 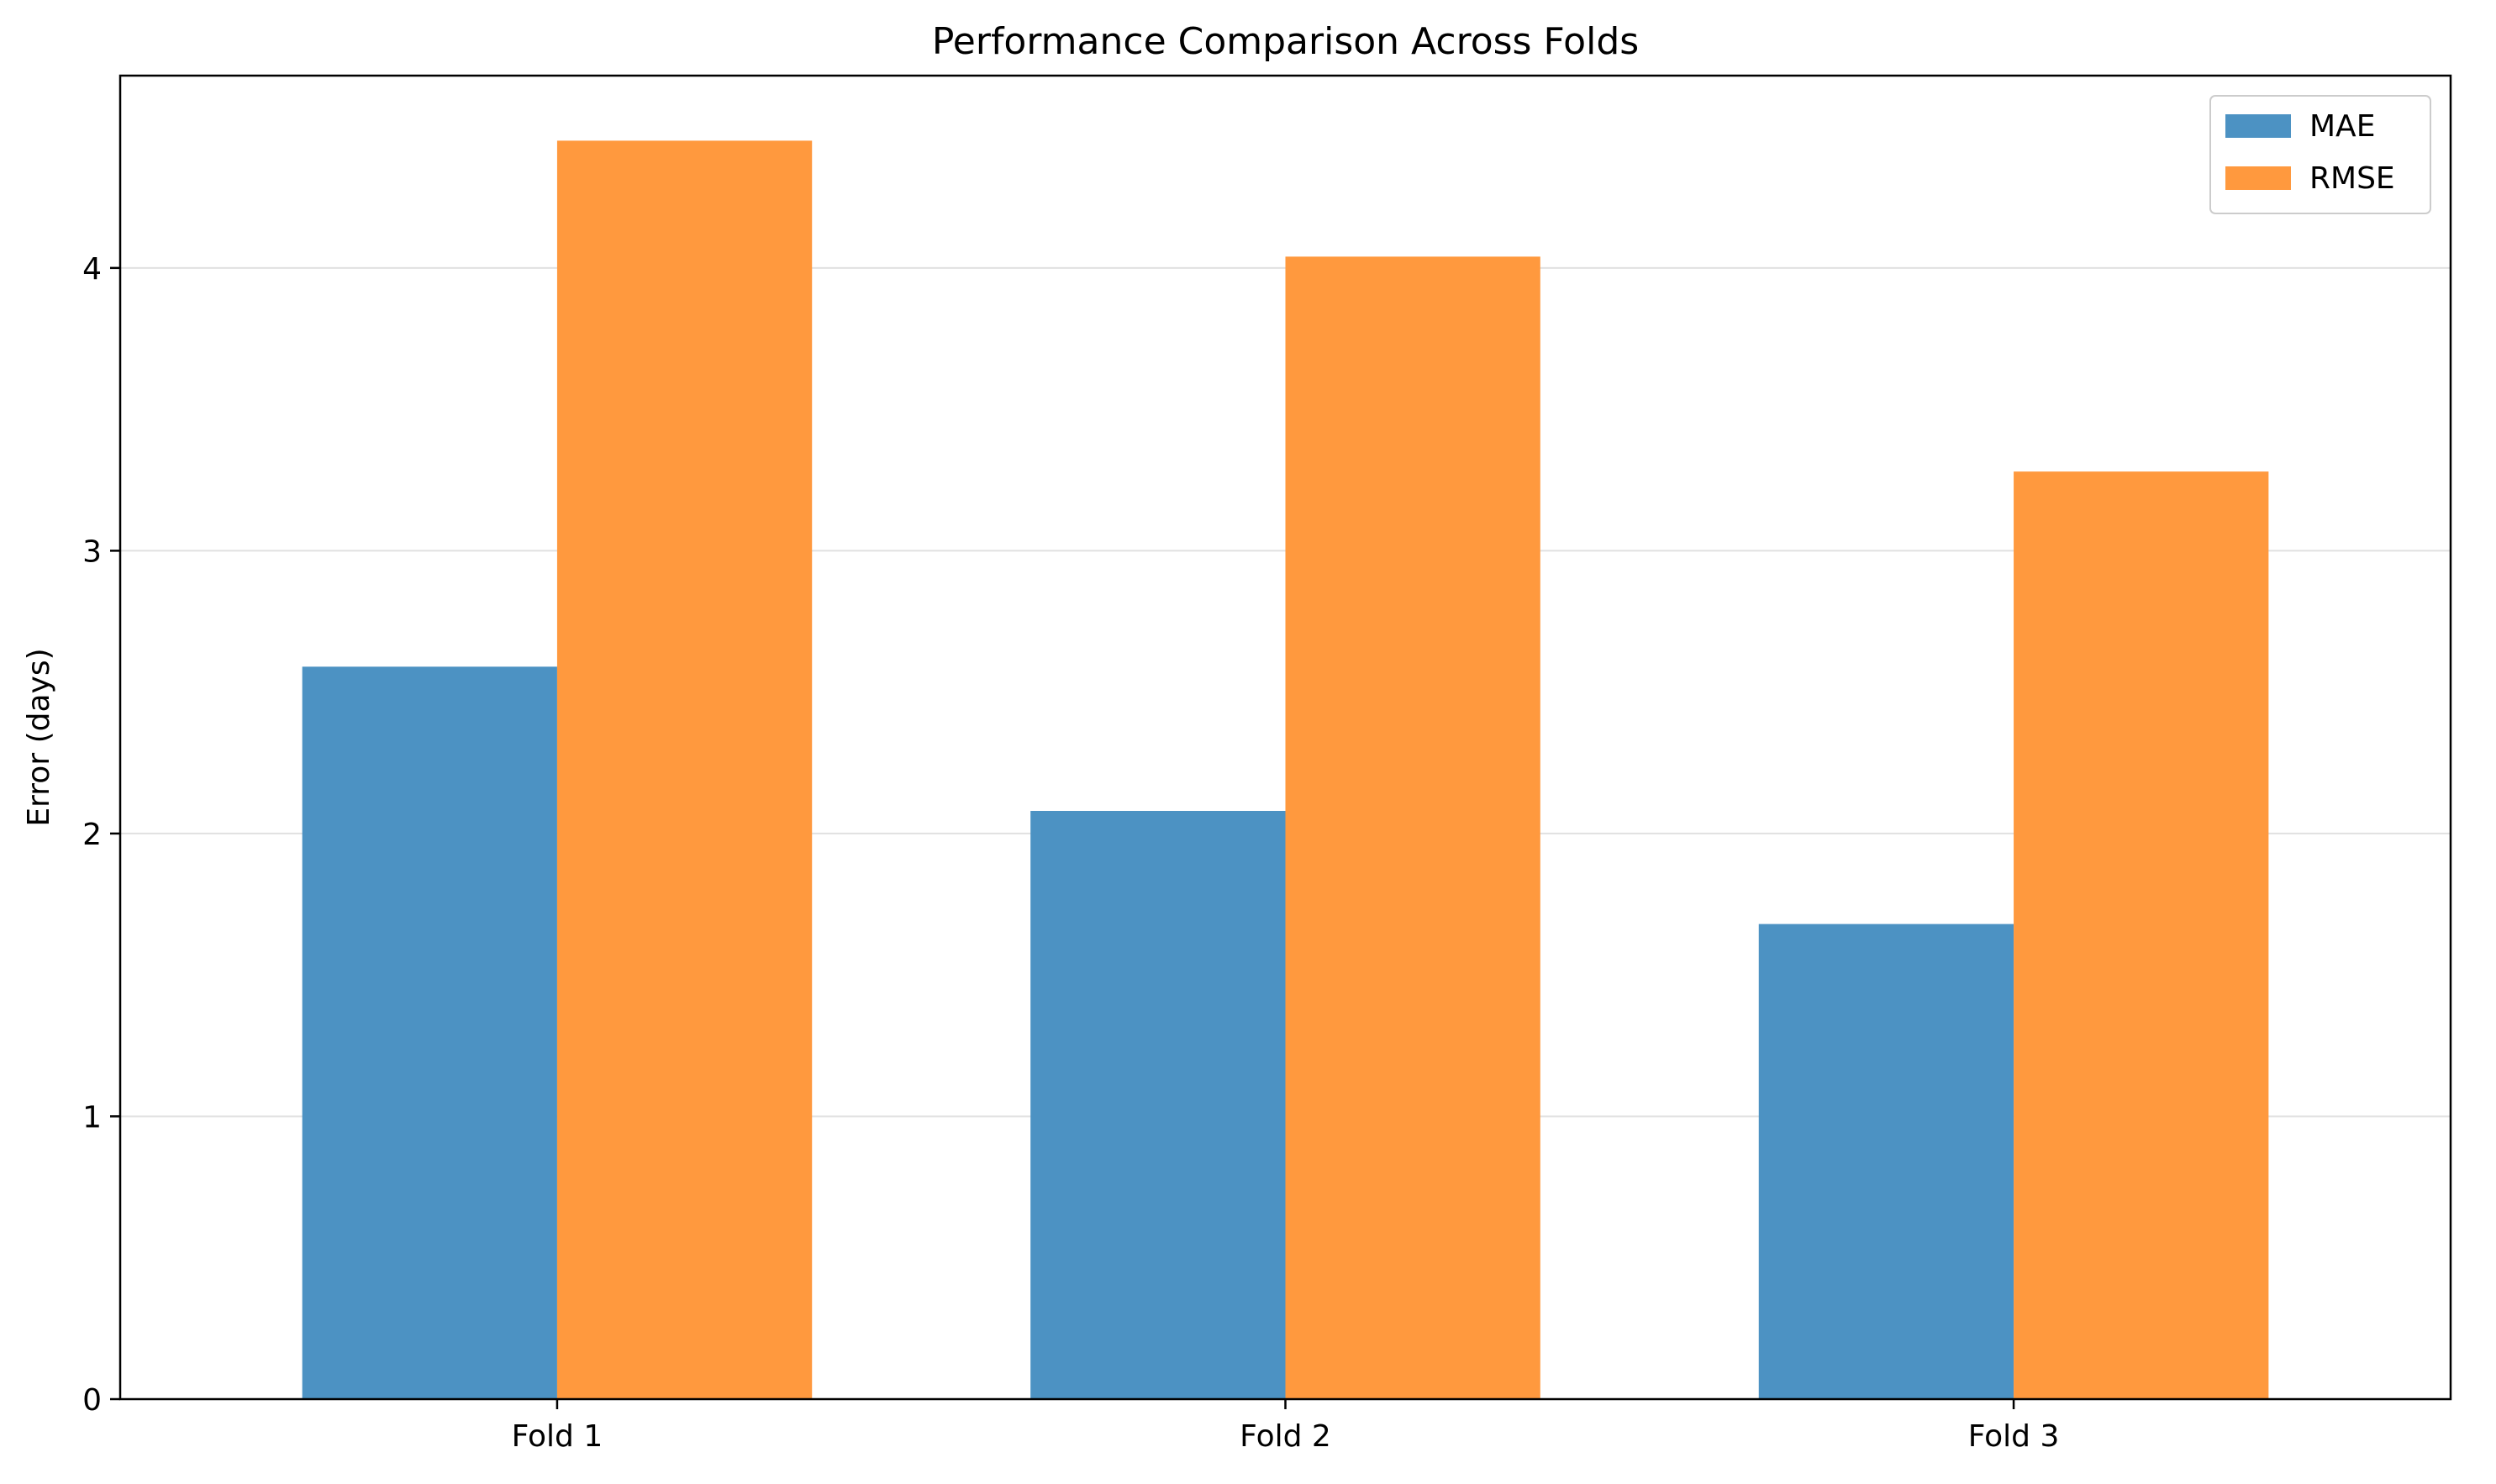 I want to click on y-axis-ticks: 0 1 2 3 4, so click(x=101, y=835).